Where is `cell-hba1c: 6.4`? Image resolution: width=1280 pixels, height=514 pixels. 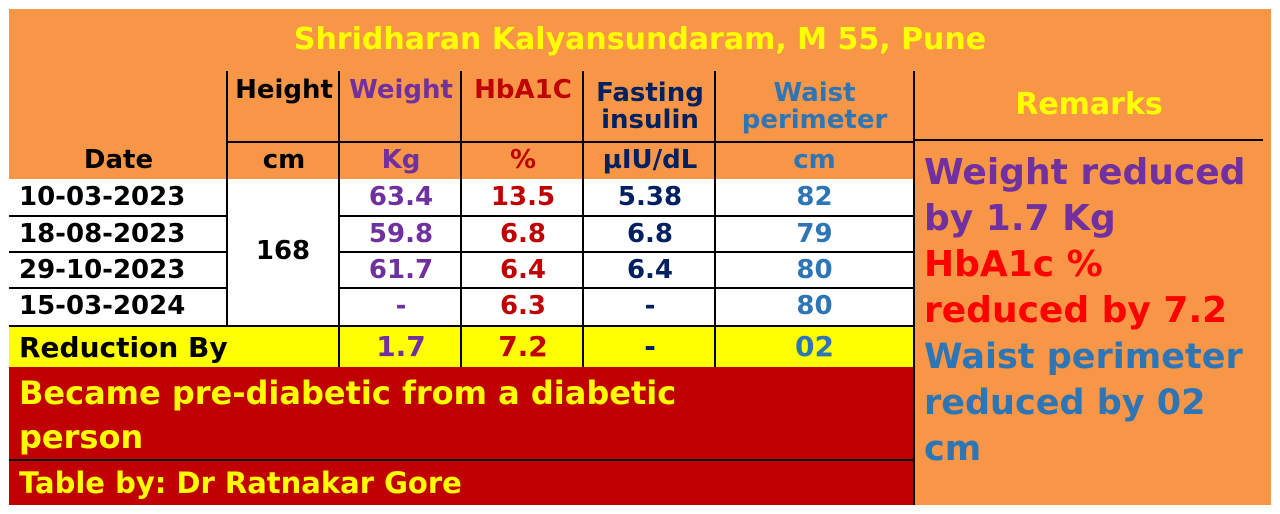
cell-hba1c: 6.4 is located at coordinates (522, 269).